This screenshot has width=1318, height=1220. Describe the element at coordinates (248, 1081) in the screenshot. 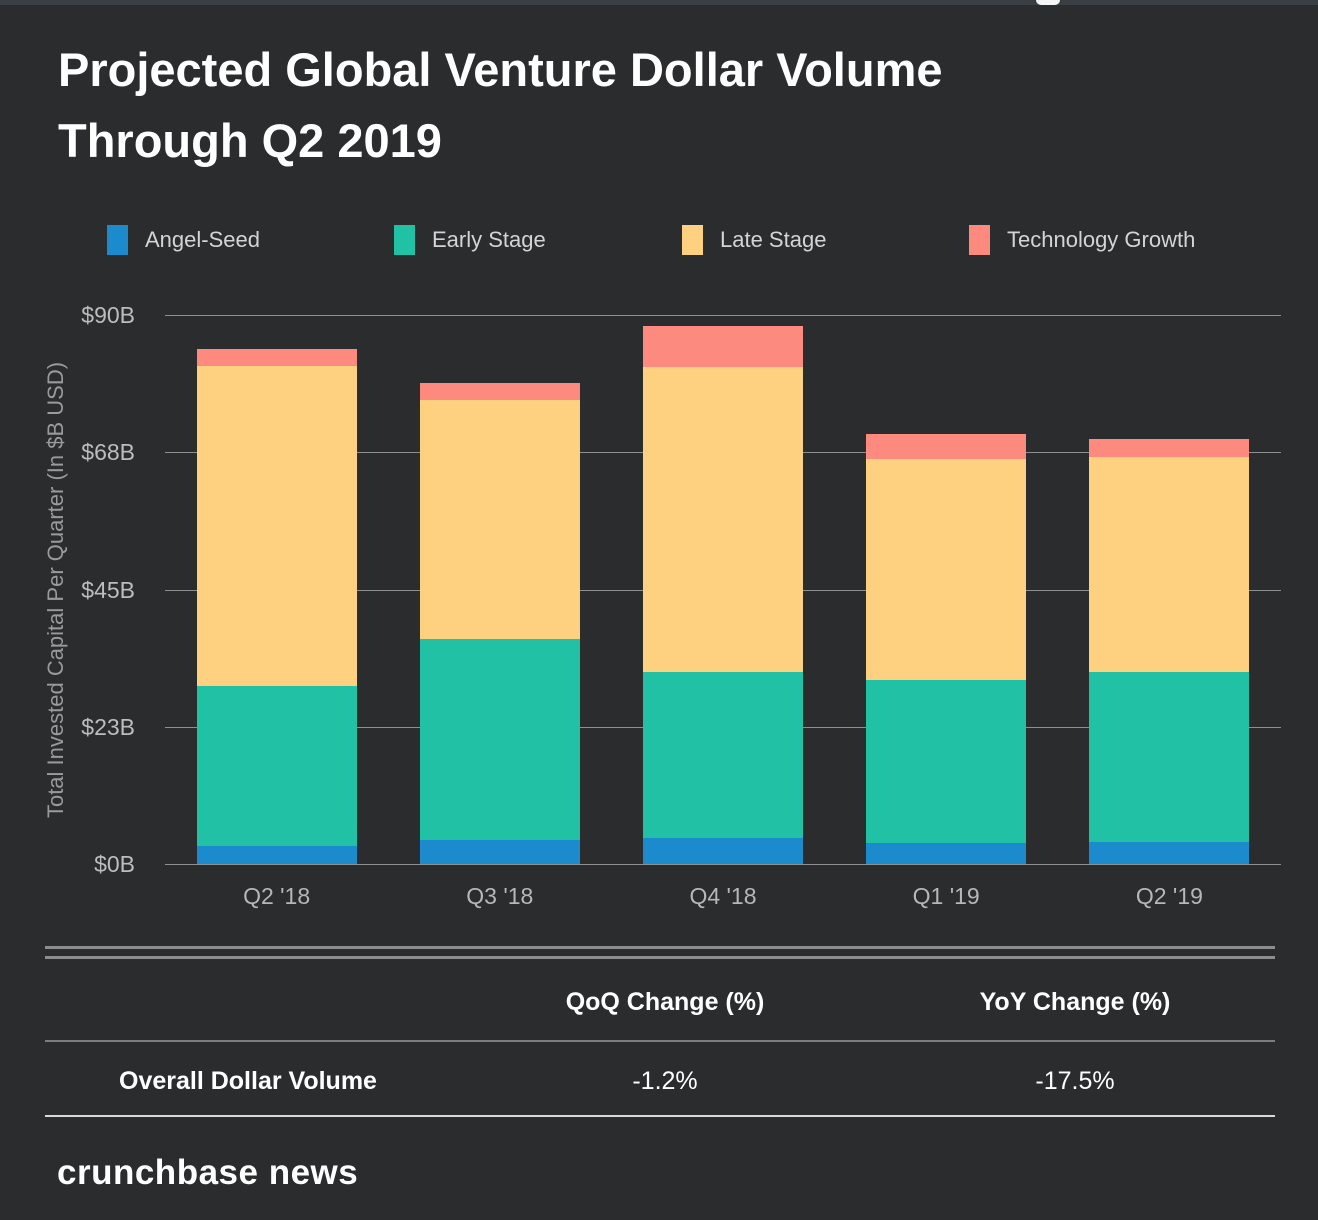

I see `table-row-label: Overall Dollar Volume` at that location.